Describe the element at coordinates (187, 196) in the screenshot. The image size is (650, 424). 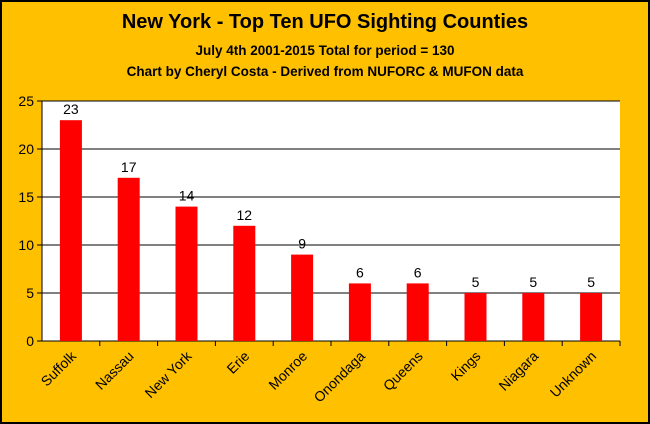
I see `data-label: 14` at that location.